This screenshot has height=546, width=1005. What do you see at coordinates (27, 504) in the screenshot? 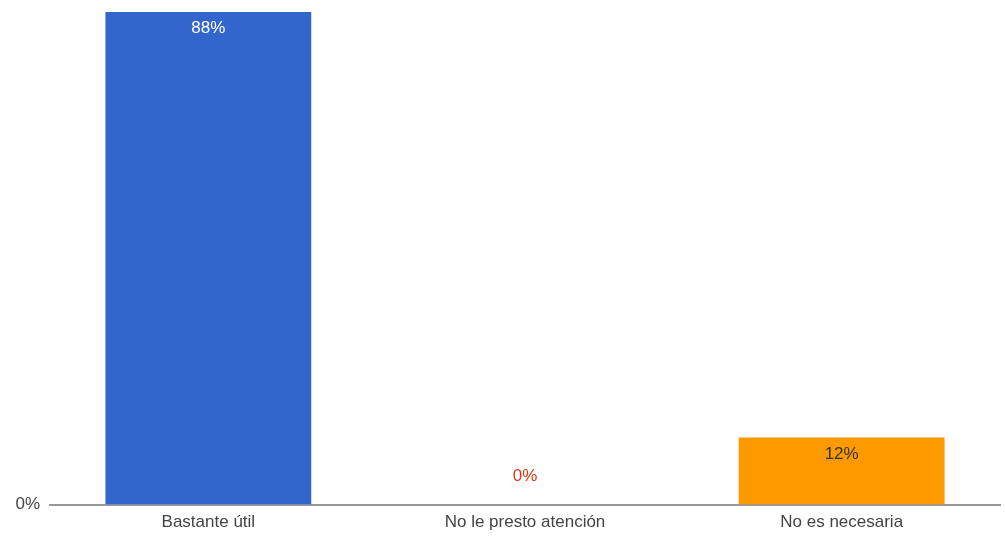
I see `text: 0%` at bounding box center [27, 504].